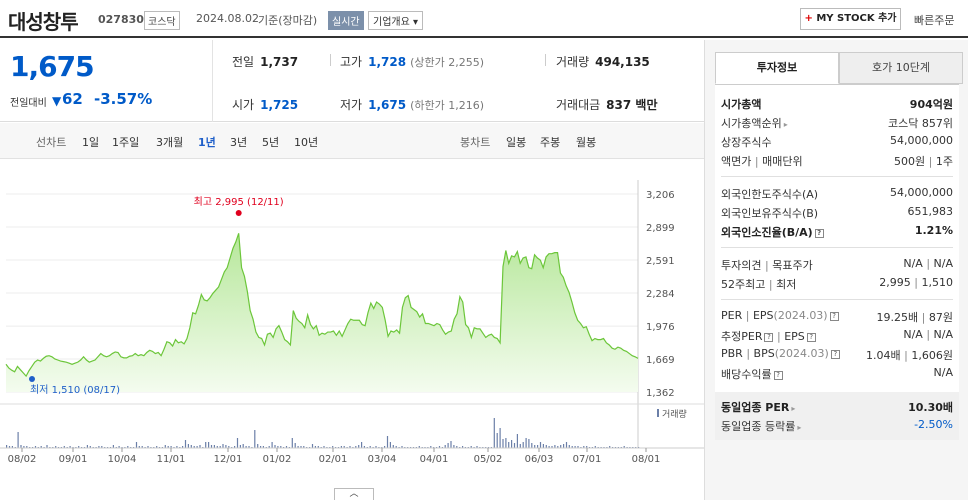 Image resolution: width=968 pixels, height=500 pixels. I want to click on upper-limit: (상한가 2,255), so click(447, 62).